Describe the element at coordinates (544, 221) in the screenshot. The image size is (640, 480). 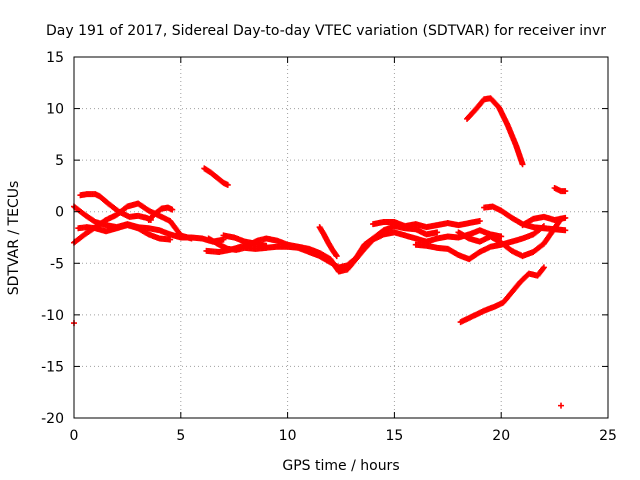
I see `data-series-track-o` at that location.